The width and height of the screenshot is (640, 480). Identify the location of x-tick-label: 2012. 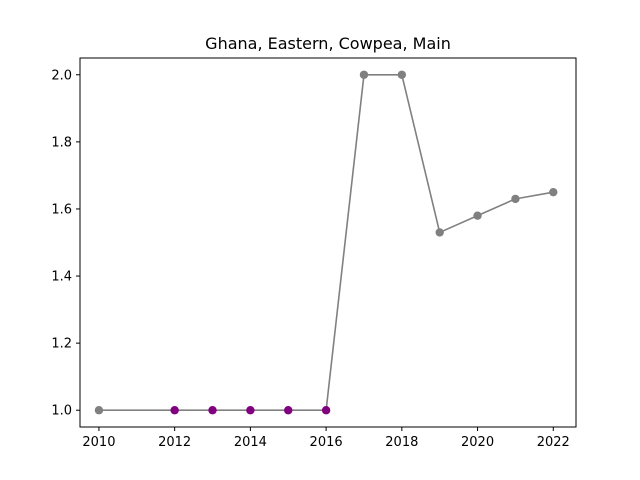
(174, 442).